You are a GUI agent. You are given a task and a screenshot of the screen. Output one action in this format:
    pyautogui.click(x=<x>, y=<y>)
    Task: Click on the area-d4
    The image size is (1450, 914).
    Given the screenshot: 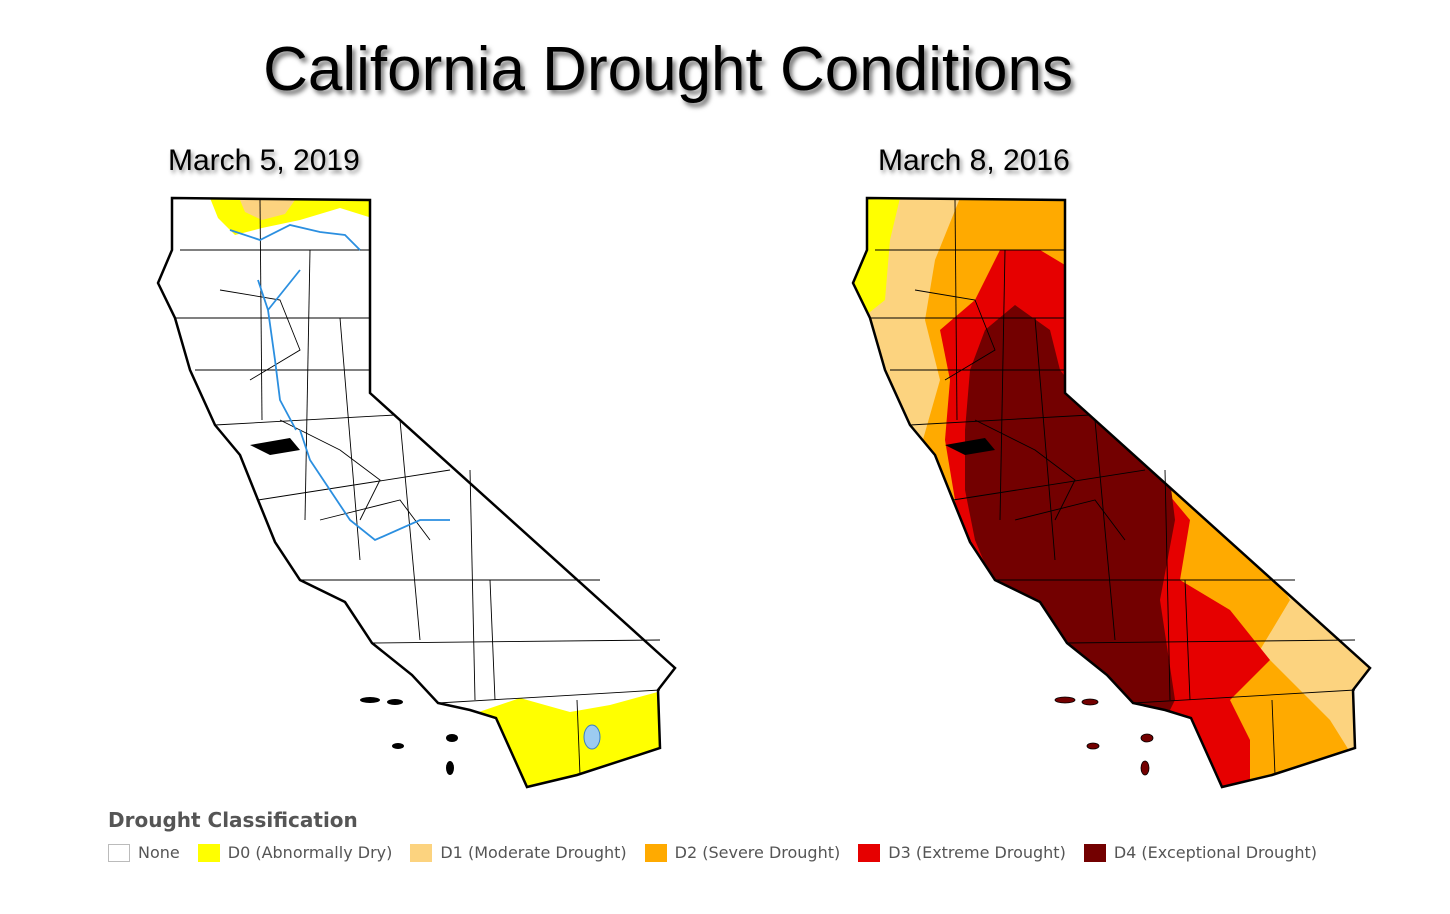 What is the action you would take?
    pyautogui.click(x=1070, y=517)
    